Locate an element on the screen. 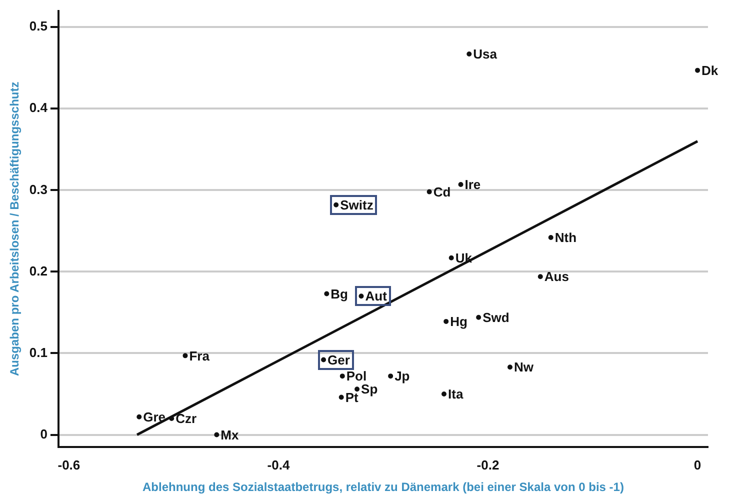  annotation: Switz is located at coordinates (357, 204).